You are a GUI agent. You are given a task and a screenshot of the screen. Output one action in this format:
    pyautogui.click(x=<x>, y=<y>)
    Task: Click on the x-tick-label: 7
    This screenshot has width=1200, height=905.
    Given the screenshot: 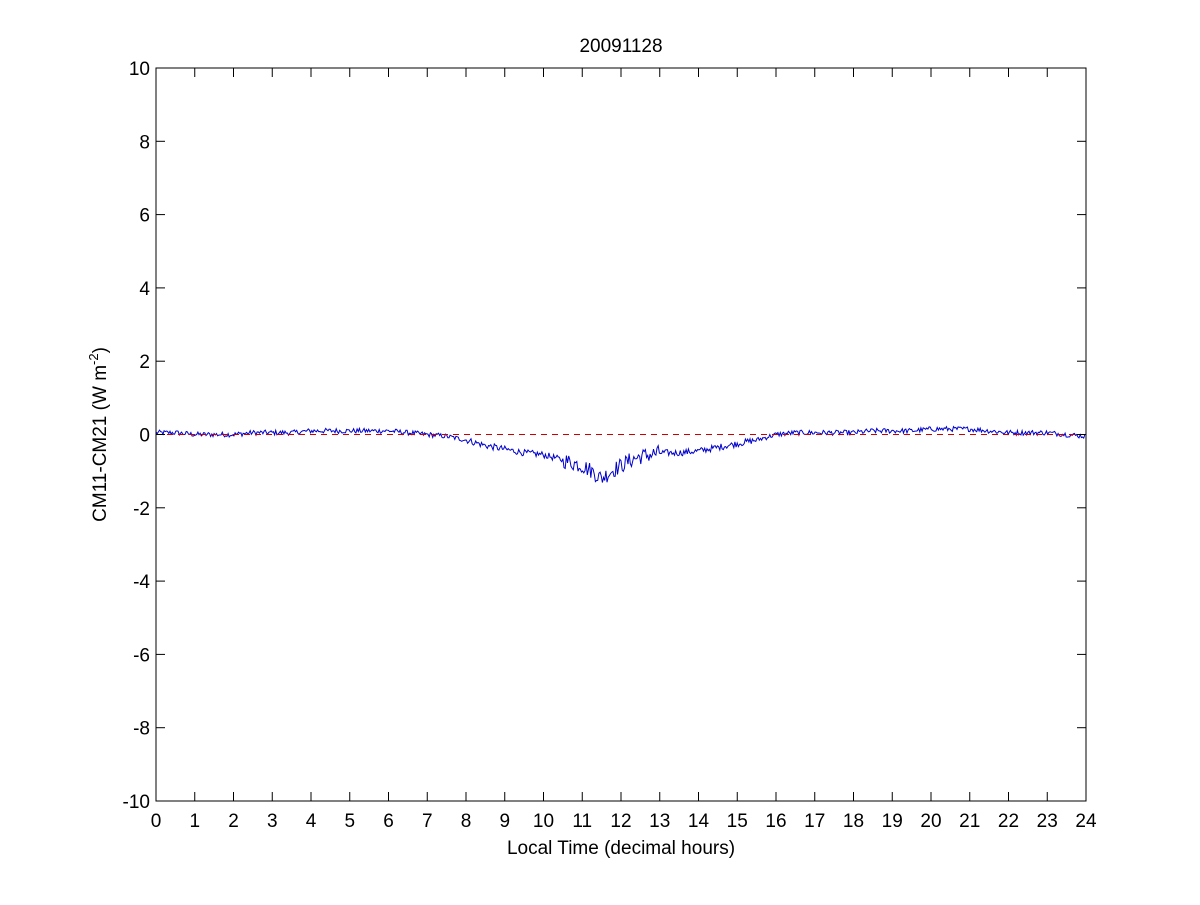 What is the action you would take?
    pyautogui.click(x=427, y=821)
    